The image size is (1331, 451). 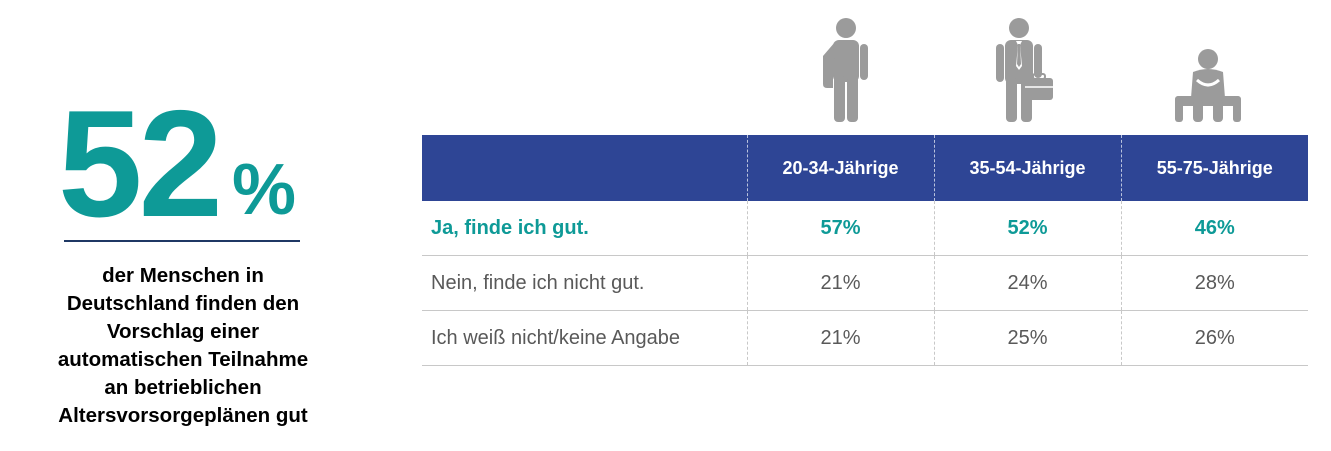 I want to click on header-cell-row-label, so click(x=584, y=168).